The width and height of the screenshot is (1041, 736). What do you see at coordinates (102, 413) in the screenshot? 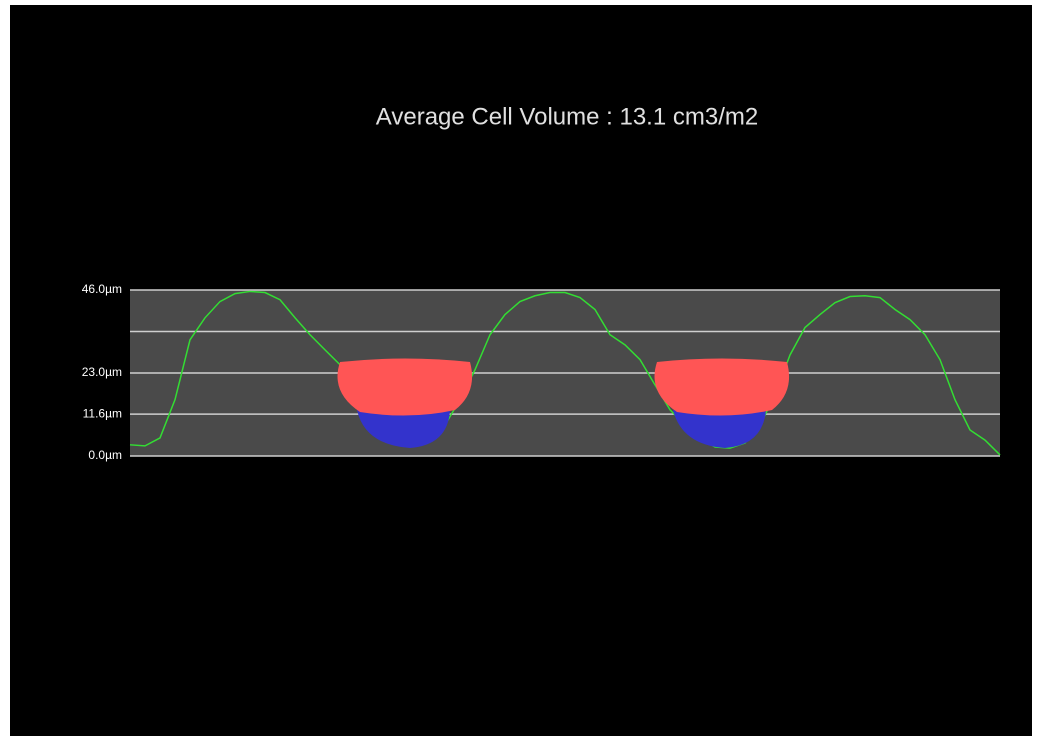
I see `y-tick-label: 11.6µm` at bounding box center [102, 413].